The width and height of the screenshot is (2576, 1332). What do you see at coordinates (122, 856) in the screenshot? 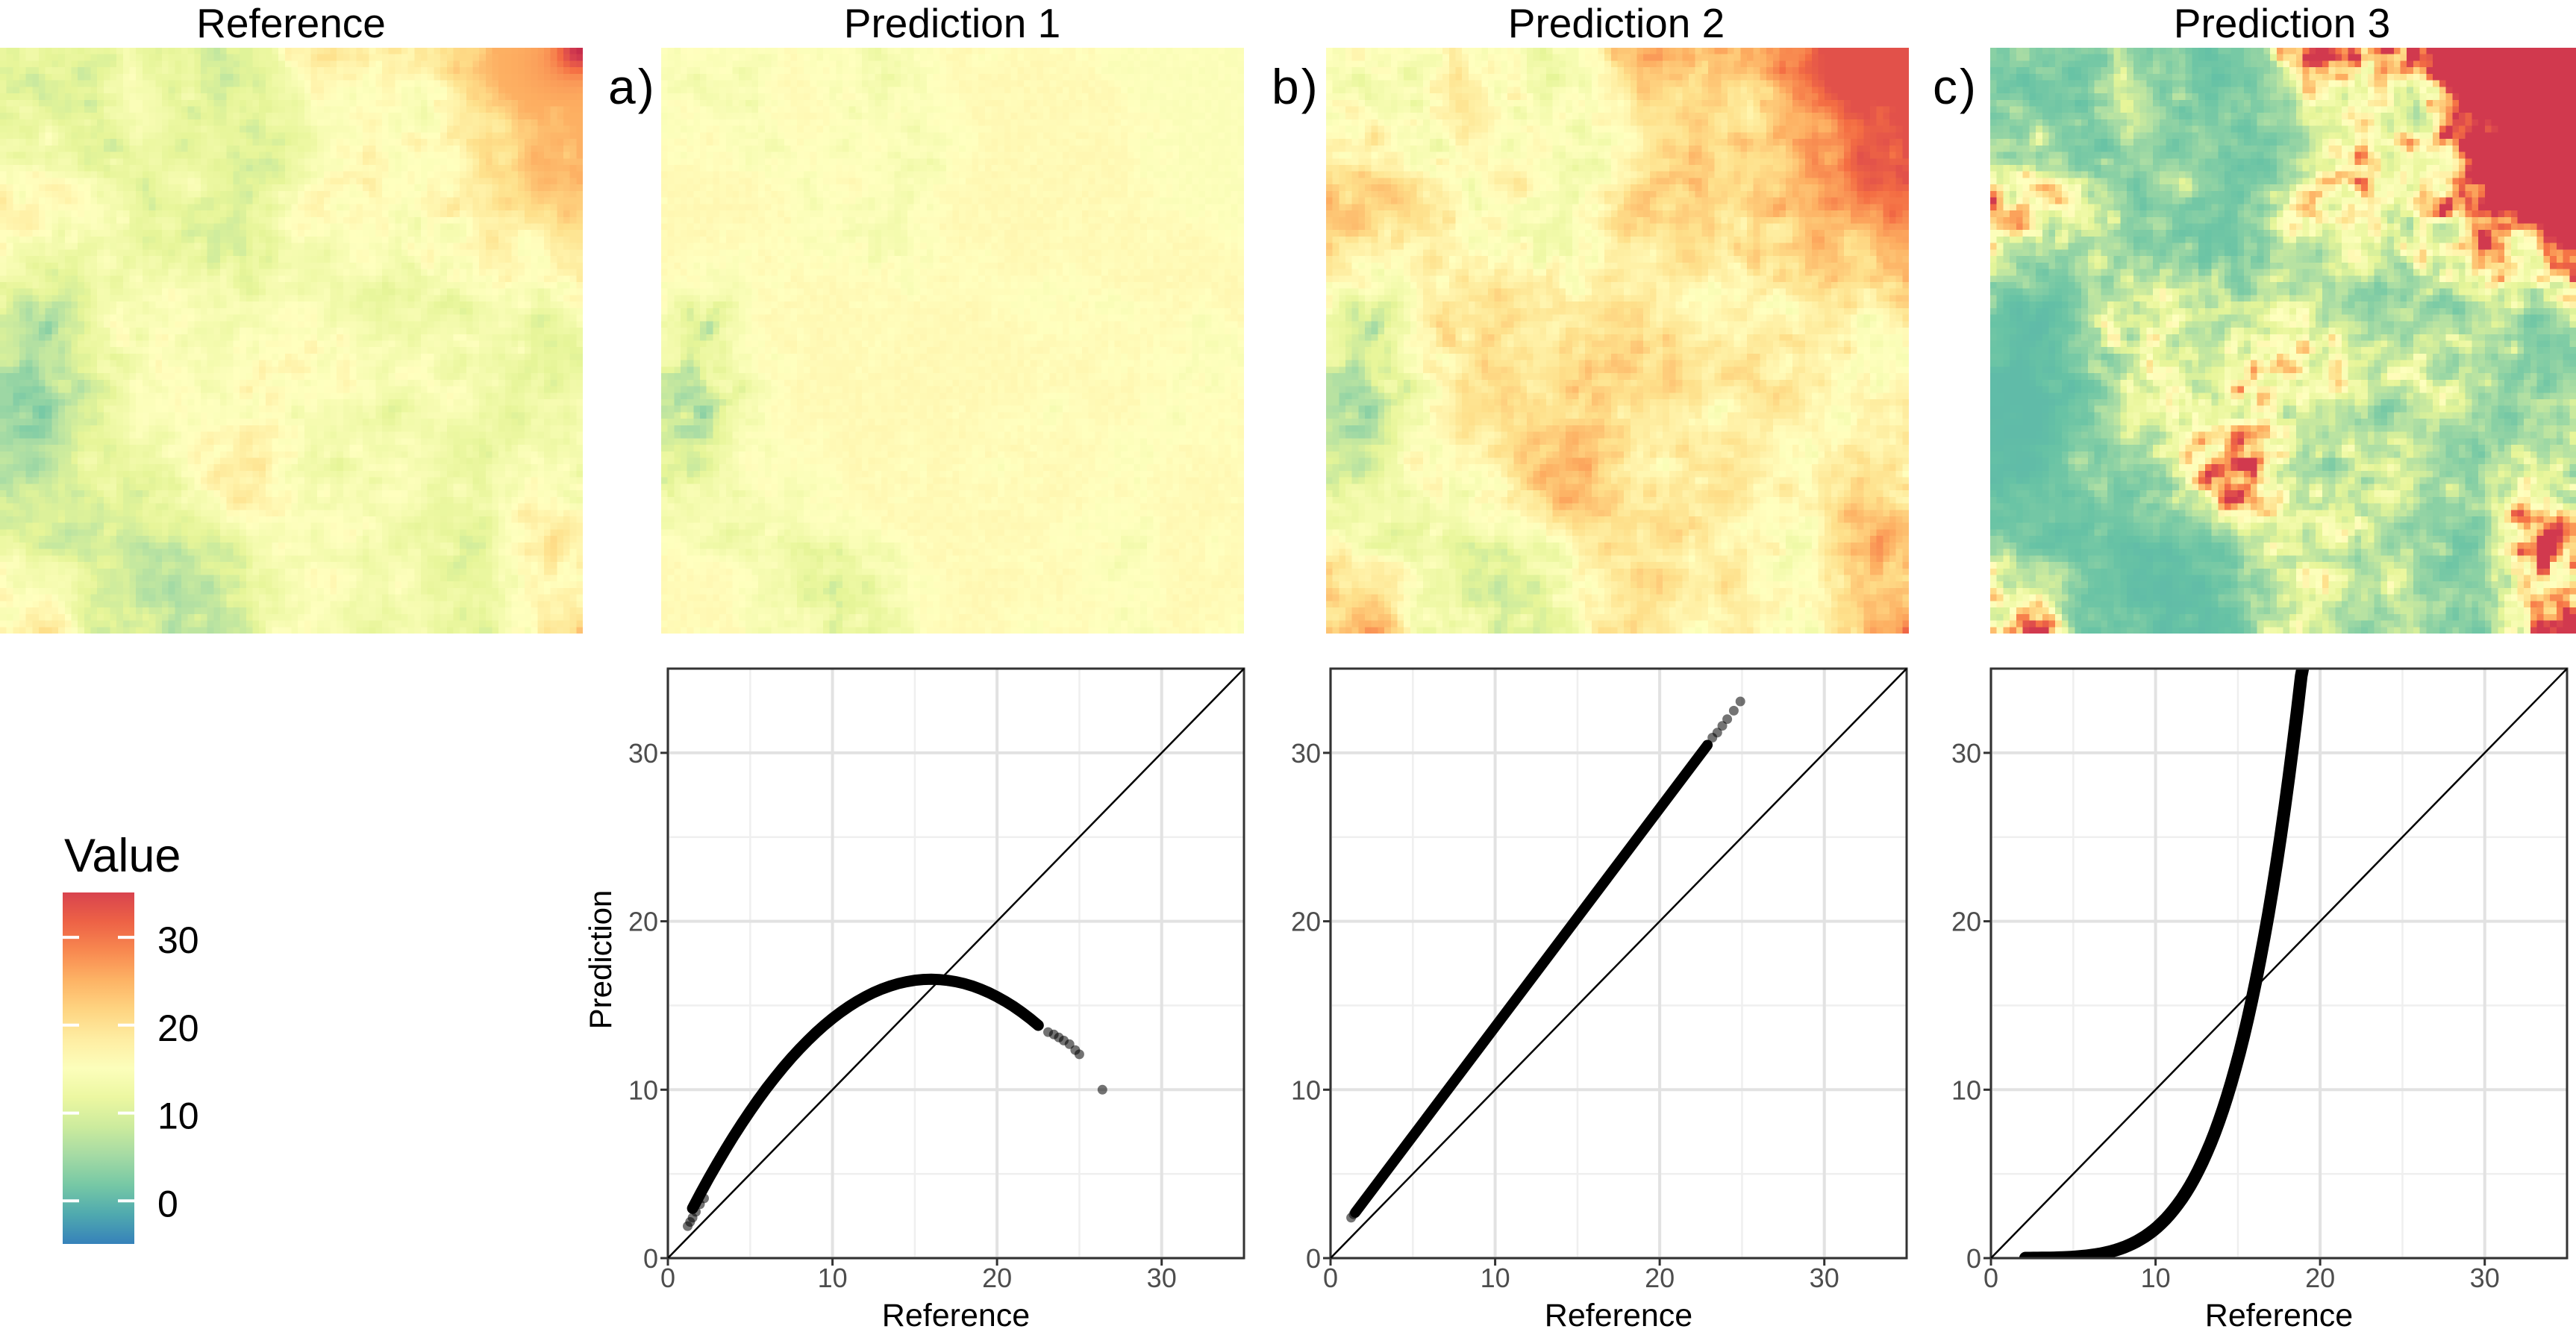
I see `svg-text: Value` at bounding box center [122, 856].